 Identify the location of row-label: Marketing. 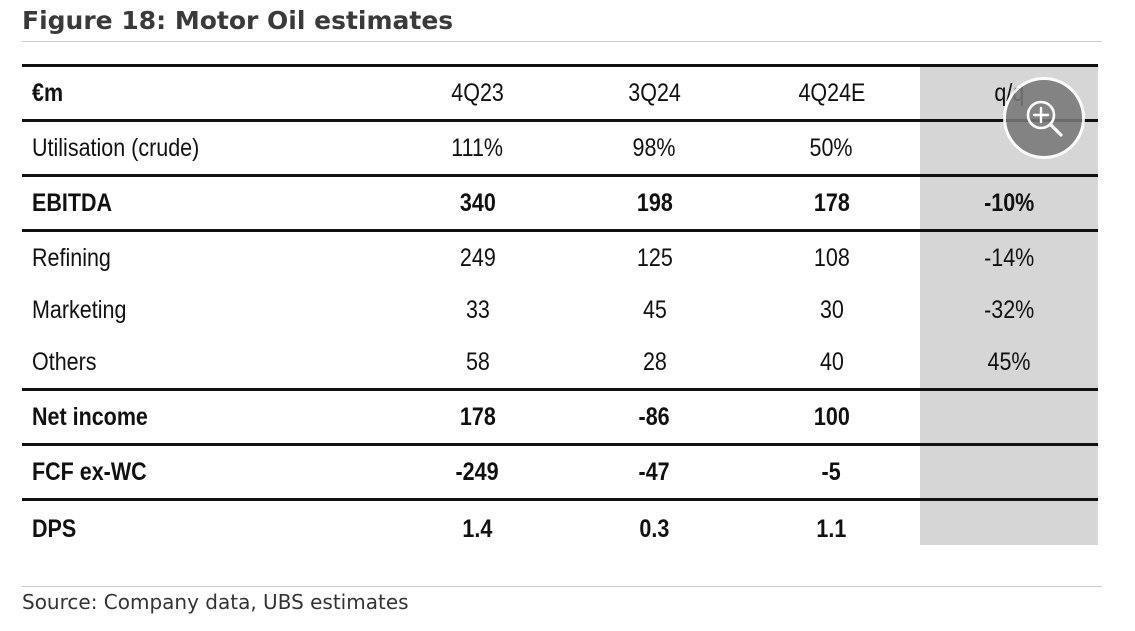
(79, 309).